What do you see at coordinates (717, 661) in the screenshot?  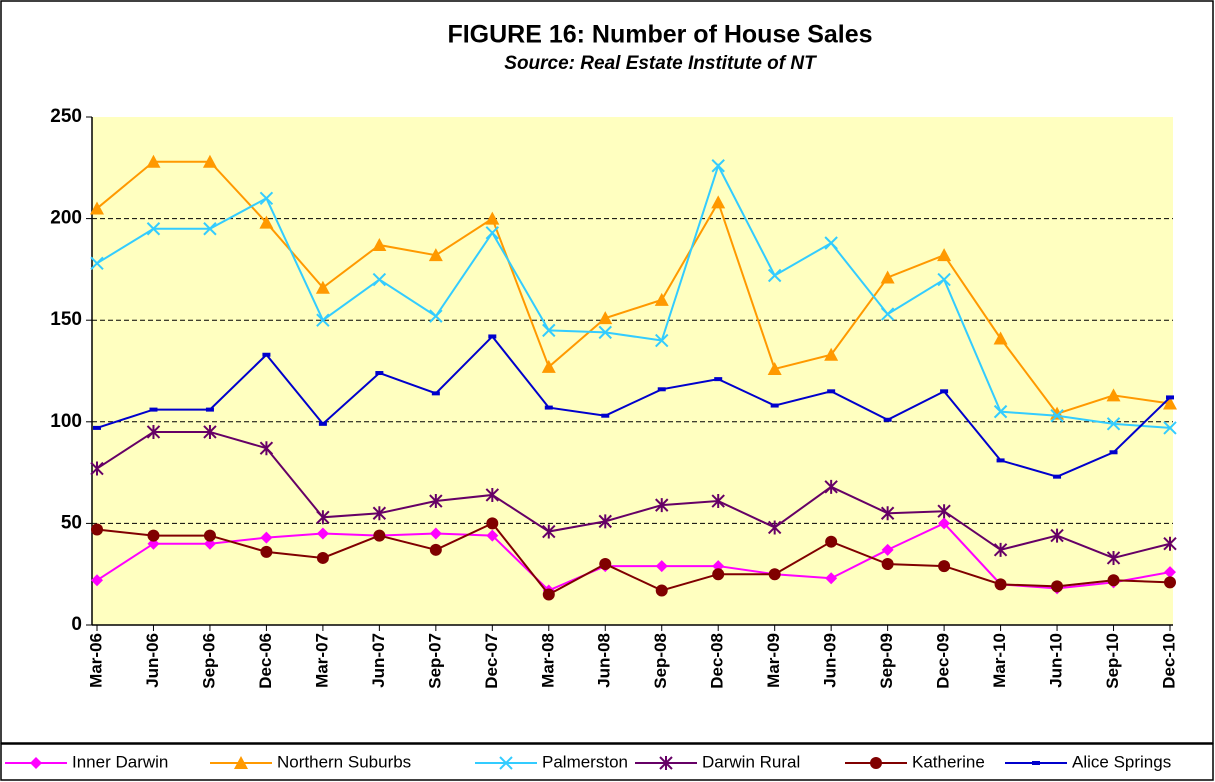 I see `x-tick-label: Dec-08` at bounding box center [717, 661].